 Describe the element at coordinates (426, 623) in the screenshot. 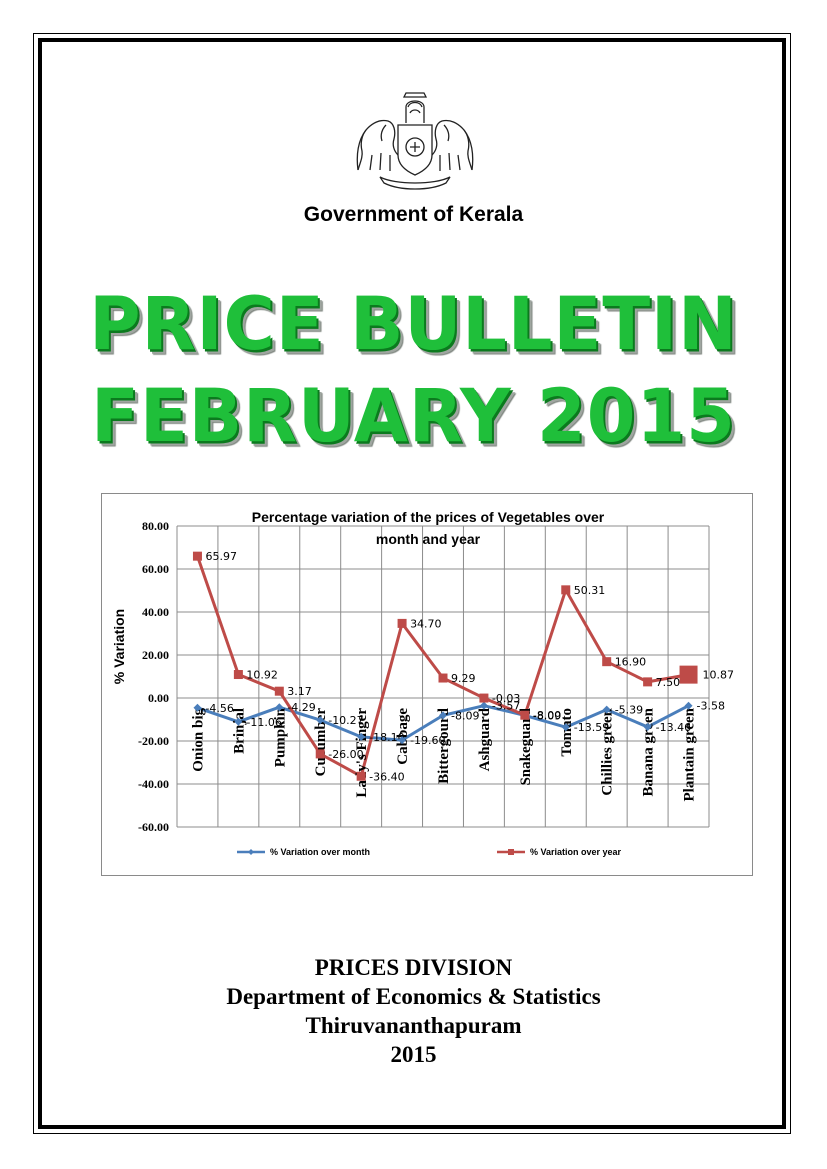

I see `data-label: 34.70` at that location.